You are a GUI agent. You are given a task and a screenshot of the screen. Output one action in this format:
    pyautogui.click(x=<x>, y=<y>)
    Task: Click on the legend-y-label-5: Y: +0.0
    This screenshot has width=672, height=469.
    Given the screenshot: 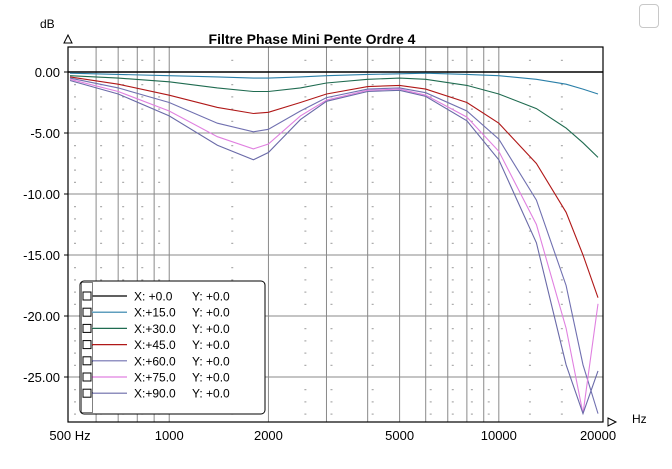 What is the action you would take?
    pyautogui.click(x=211, y=378)
    